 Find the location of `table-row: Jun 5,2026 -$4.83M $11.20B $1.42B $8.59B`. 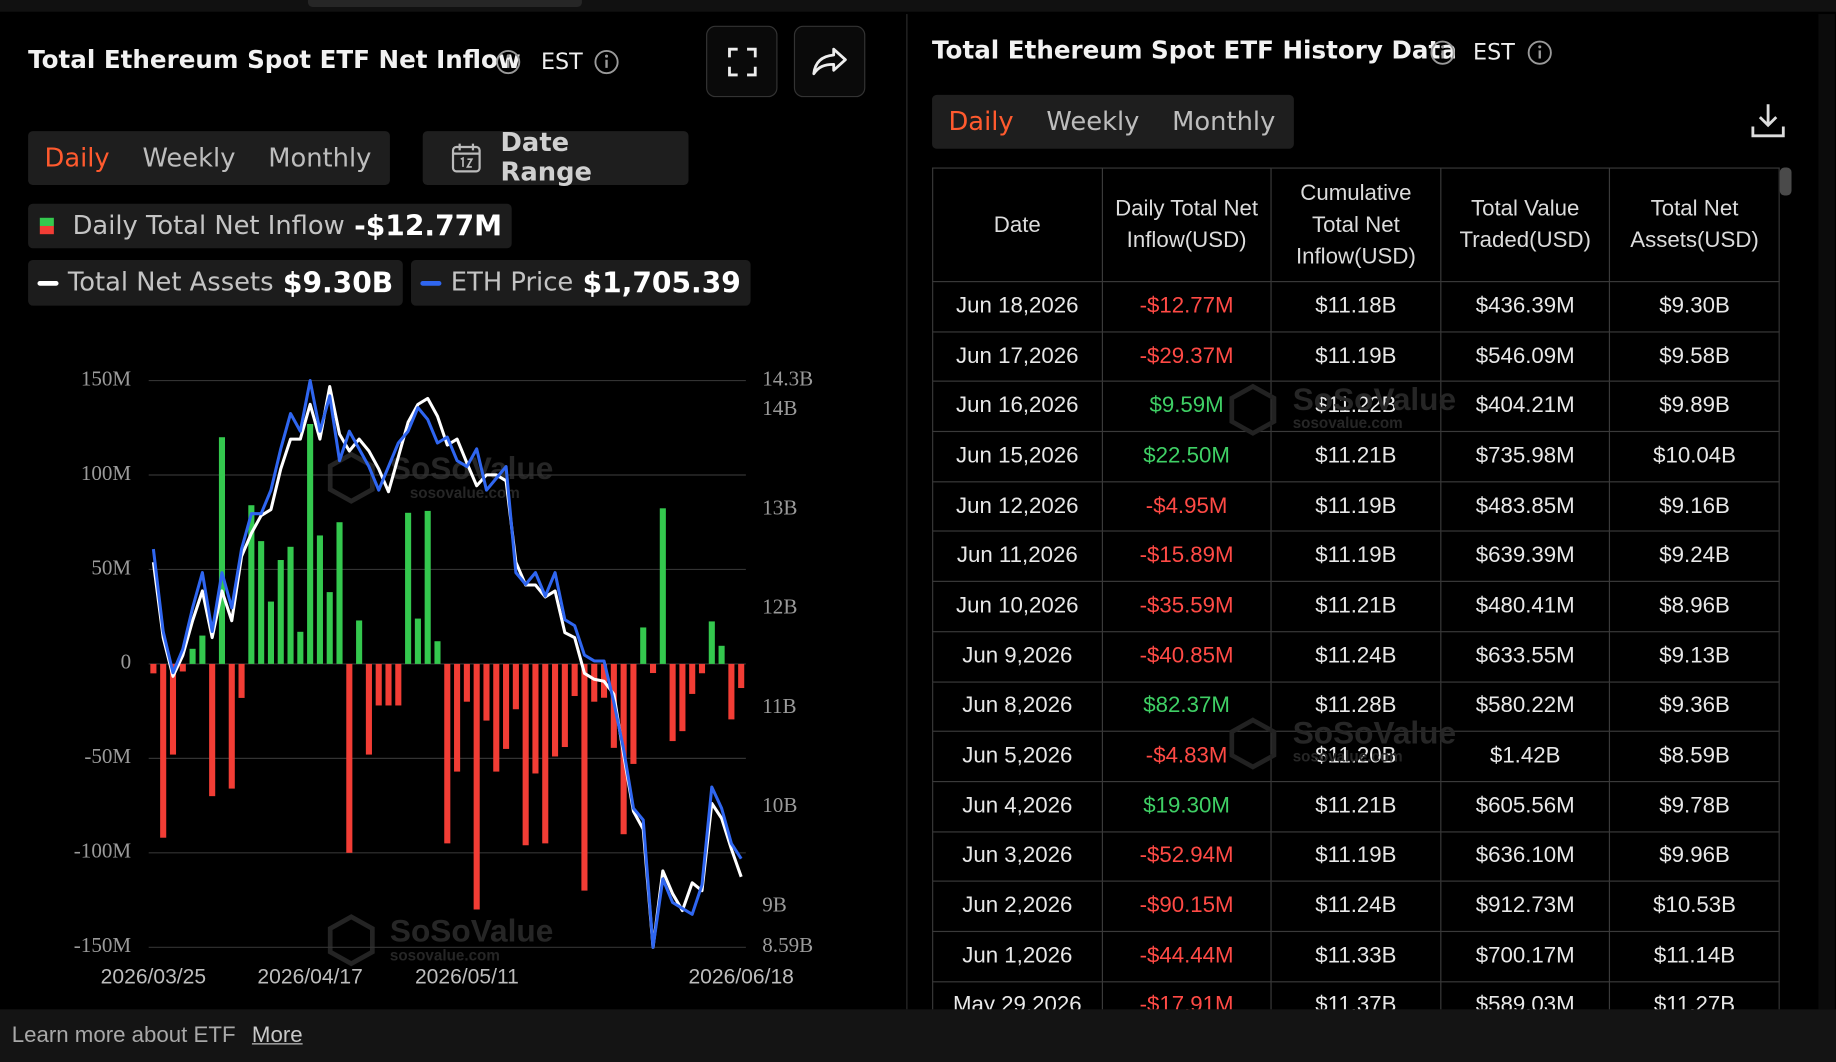

table-row: Jun 5,2026 -$4.83M $11.20B $1.42B $8.59B is located at coordinates (1356, 757).